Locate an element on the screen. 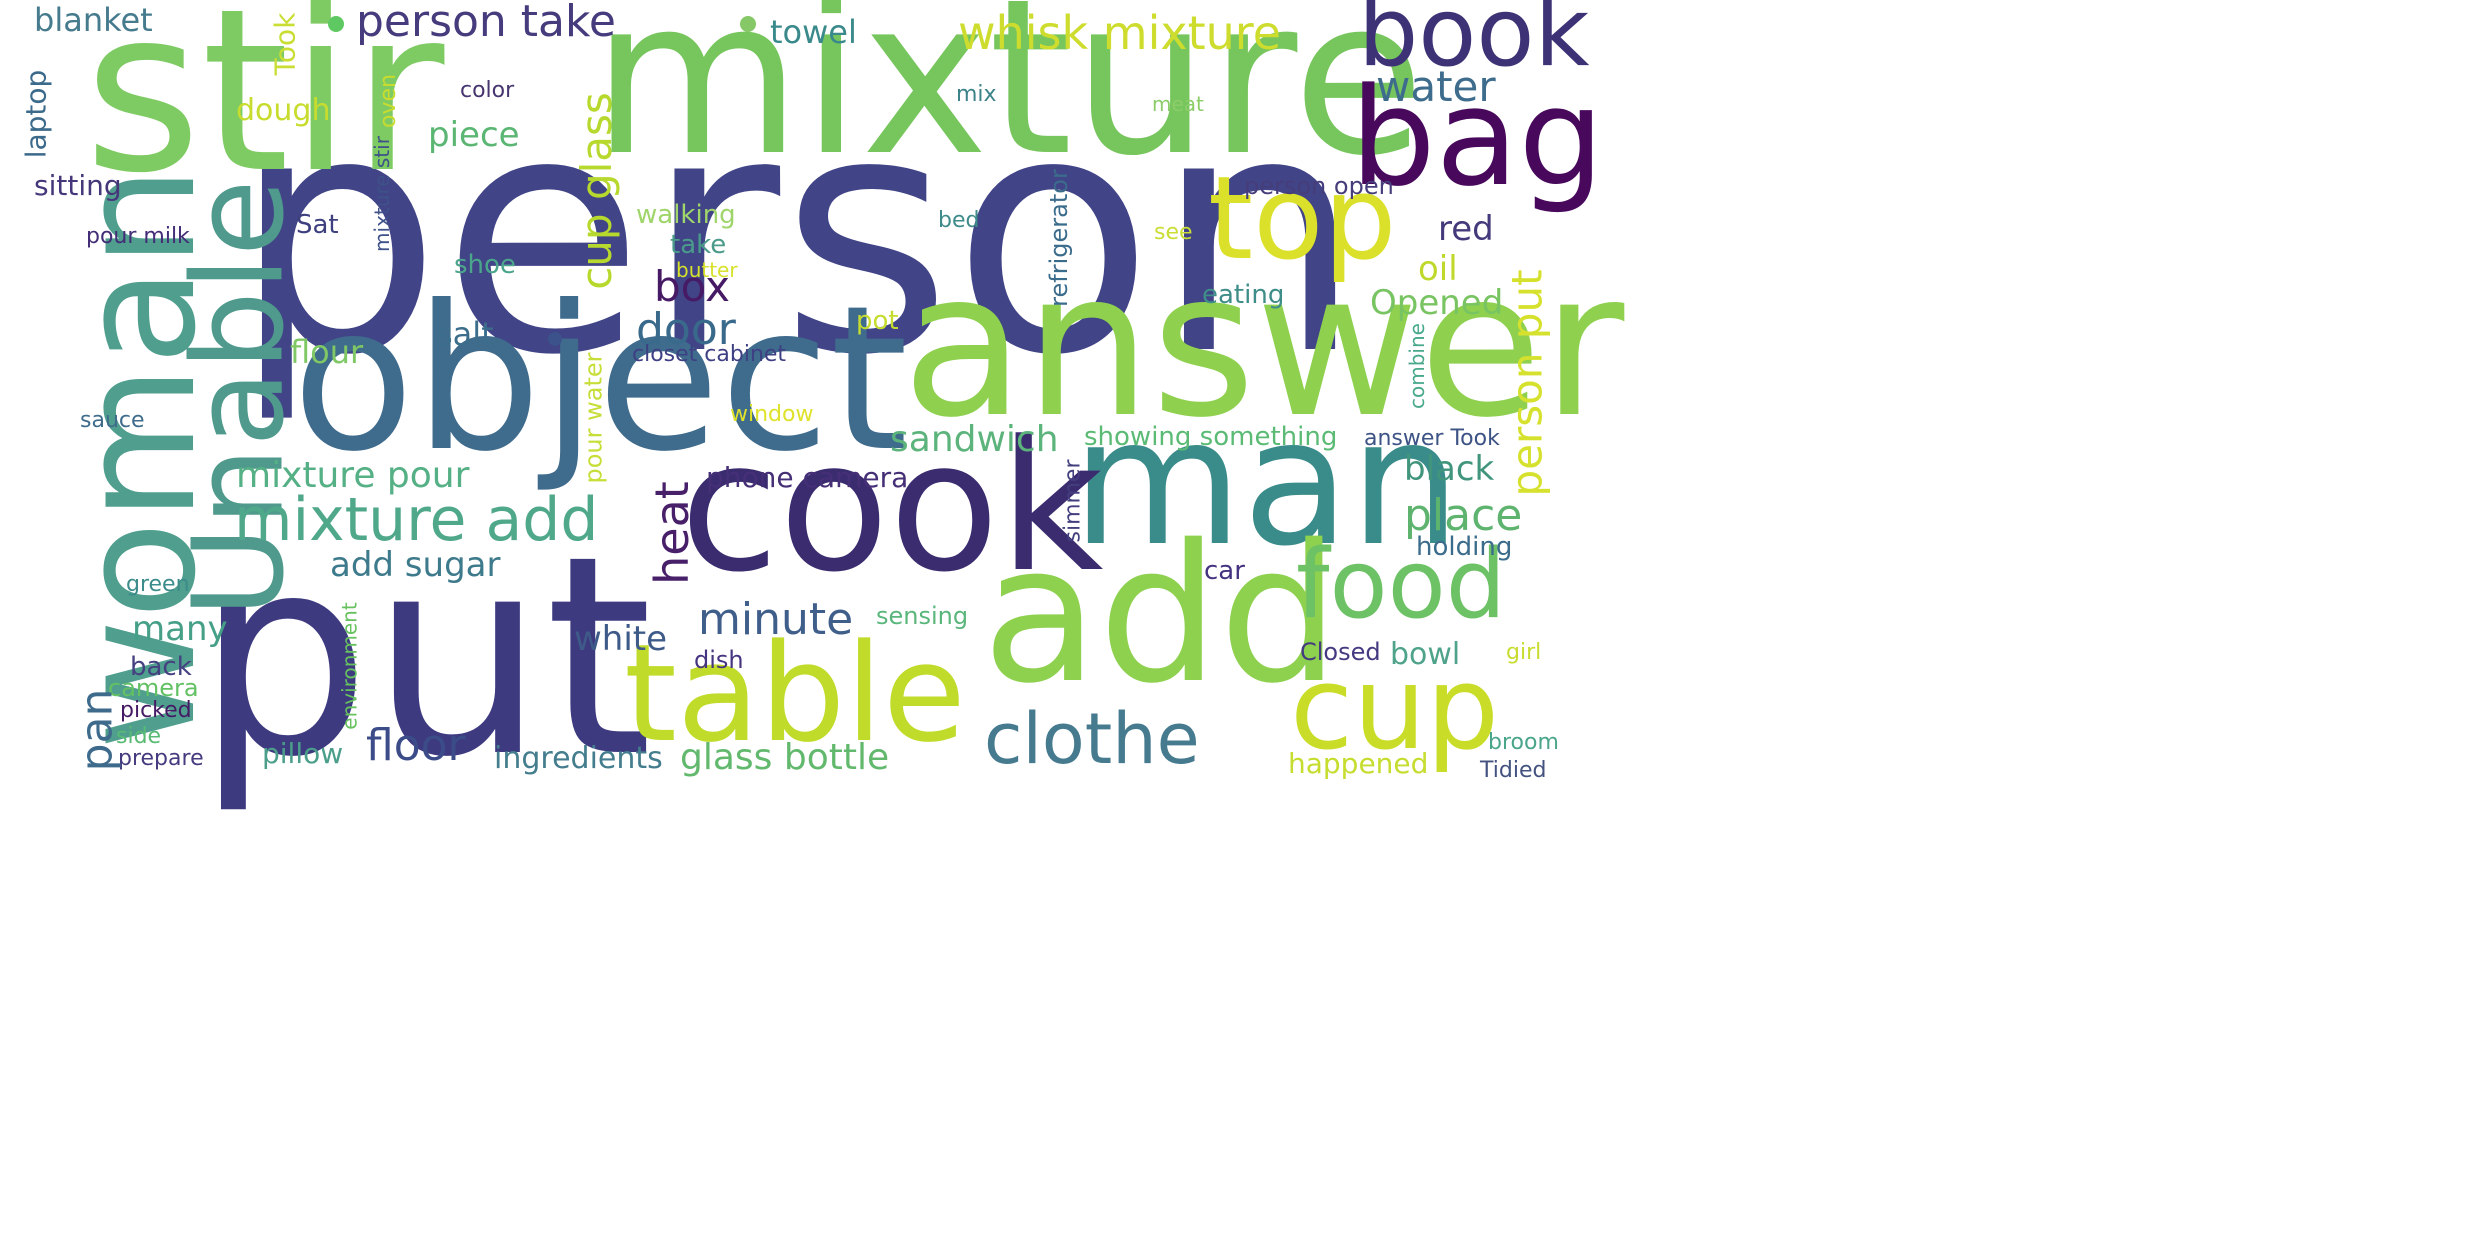 This screenshot has height=1240, width=2480. word-closed: Closed is located at coordinates (1340, 652).